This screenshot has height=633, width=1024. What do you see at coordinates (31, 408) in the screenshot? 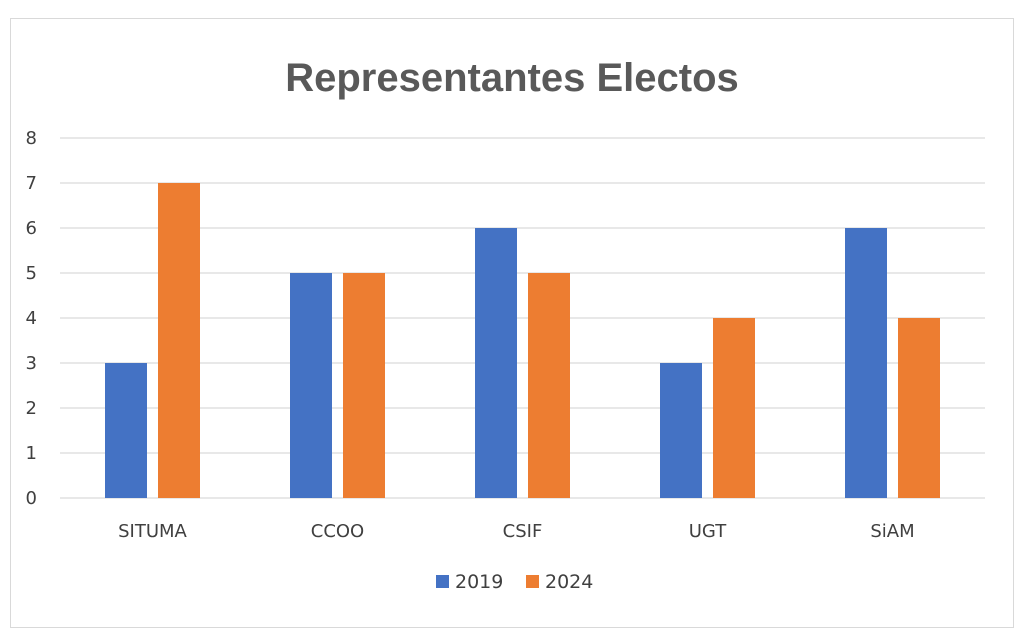
I see `y-tick-label: 2` at bounding box center [31, 408].